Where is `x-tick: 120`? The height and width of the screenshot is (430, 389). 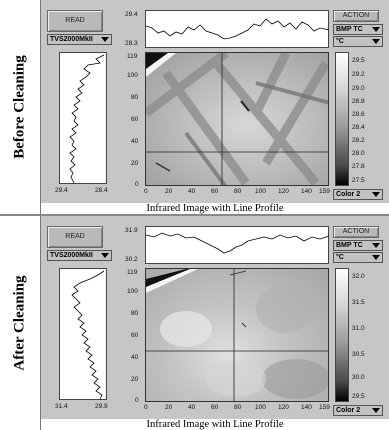 x-tick: 120 is located at coordinates (283, 191).